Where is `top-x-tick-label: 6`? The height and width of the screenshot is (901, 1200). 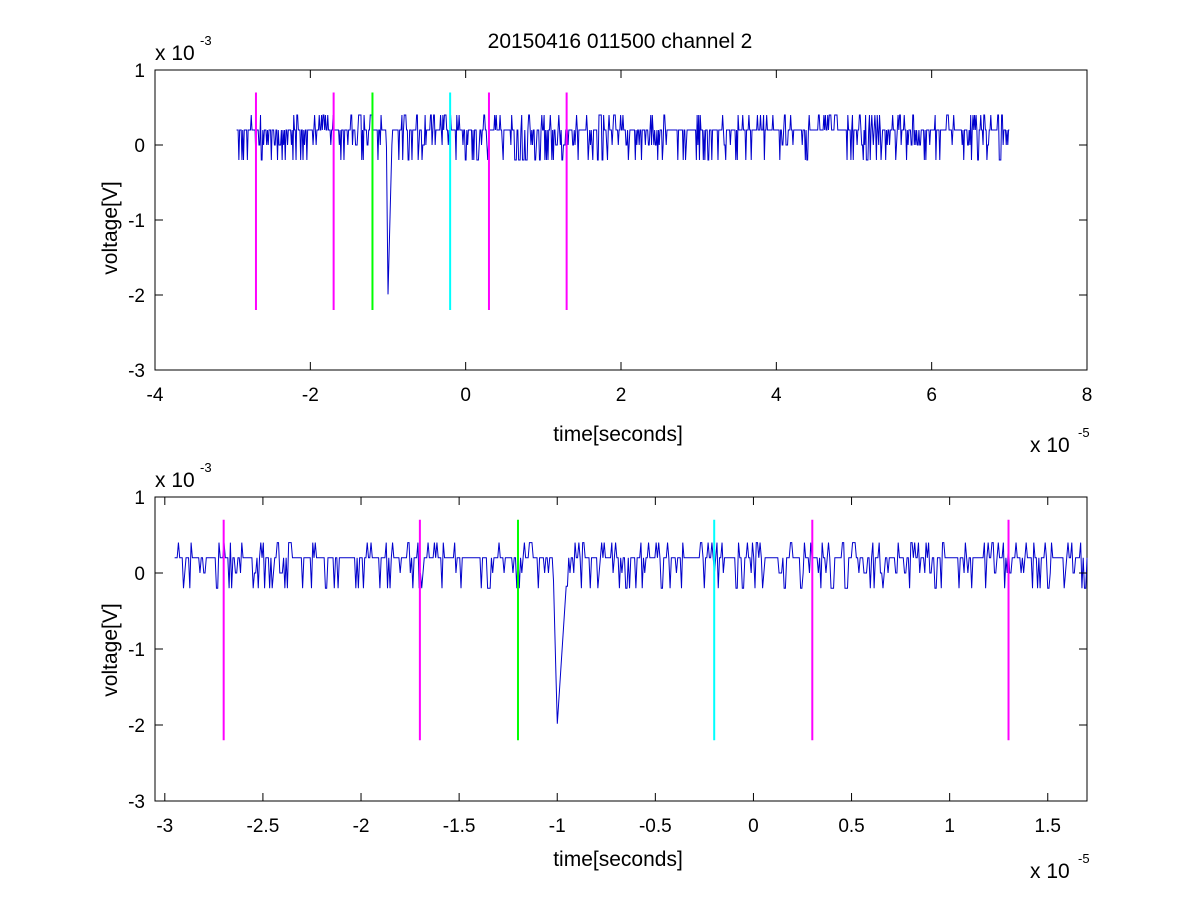 top-x-tick-label: 6 is located at coordinates (931, 395).